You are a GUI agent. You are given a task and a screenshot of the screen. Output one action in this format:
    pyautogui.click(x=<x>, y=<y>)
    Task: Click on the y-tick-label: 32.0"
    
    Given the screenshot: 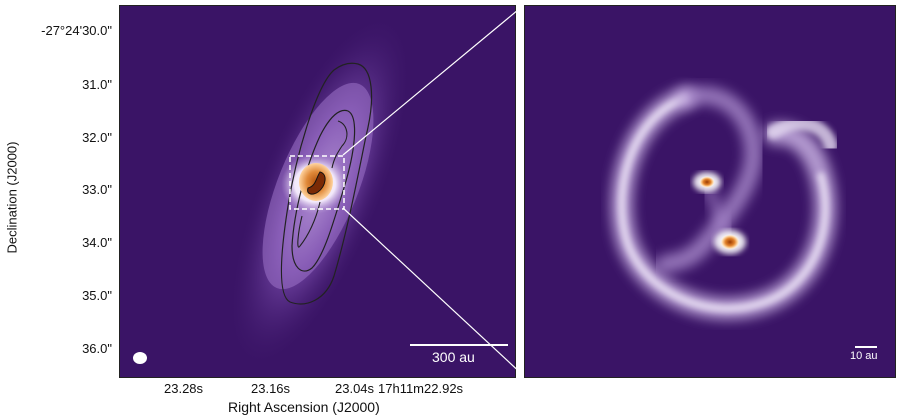 What is the action you would take?
    pyautogui.click(x=97, y=137)
    